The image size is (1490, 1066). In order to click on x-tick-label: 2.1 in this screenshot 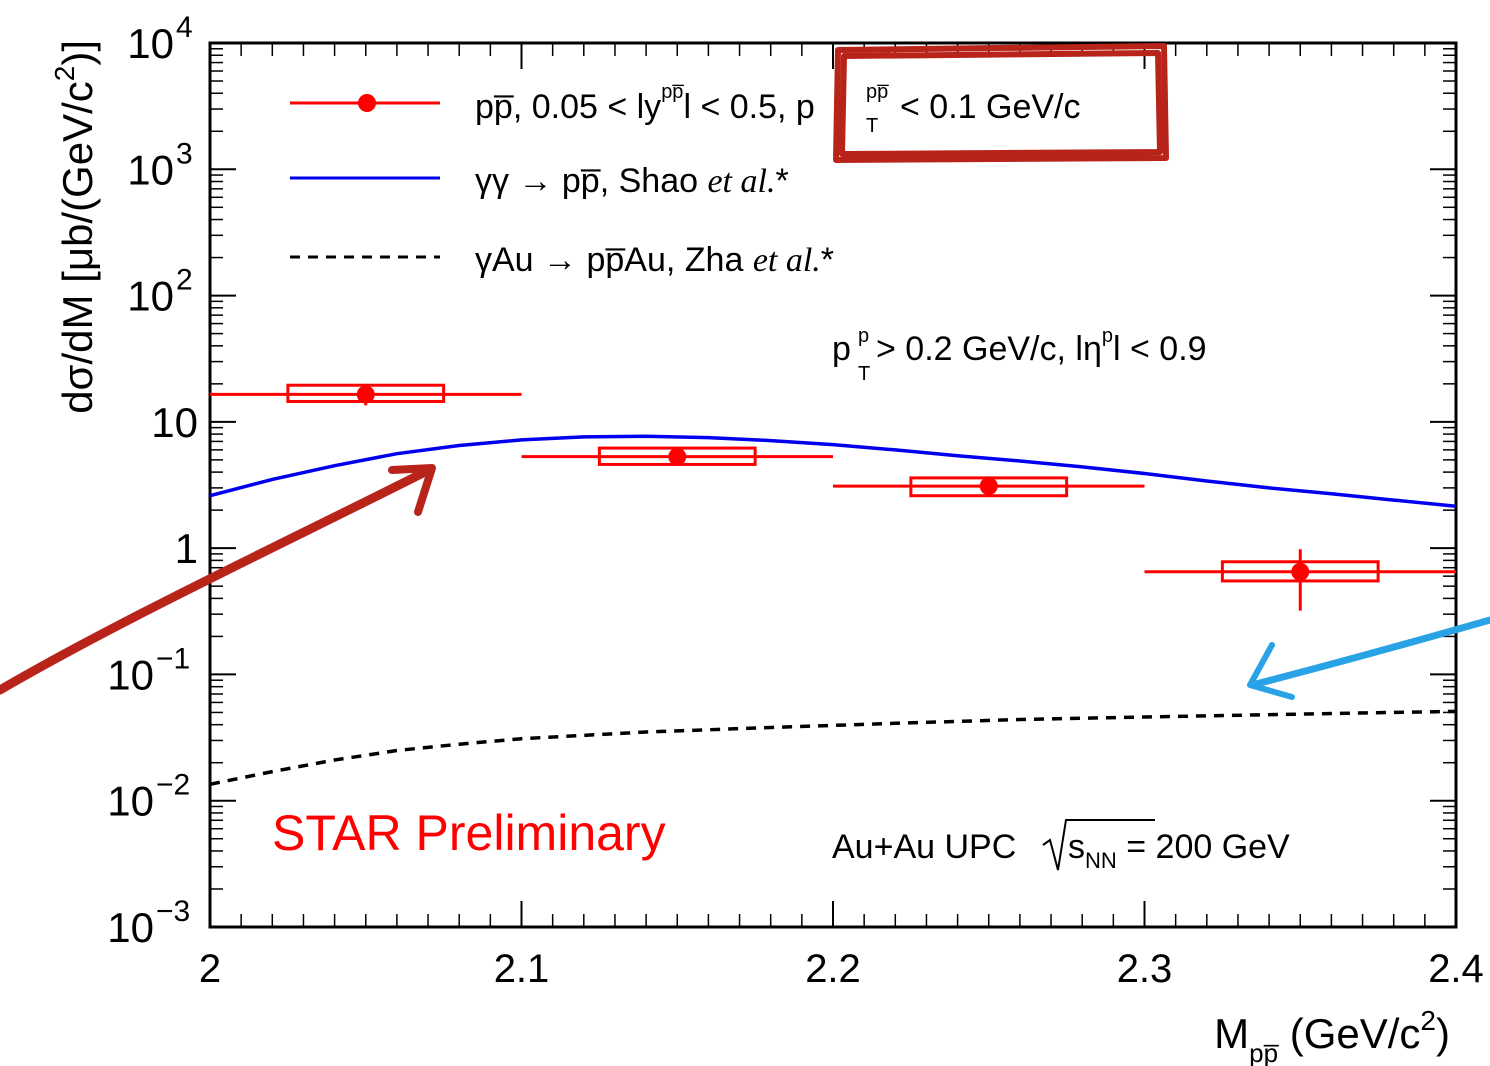, I will do `click(522, 969)`.